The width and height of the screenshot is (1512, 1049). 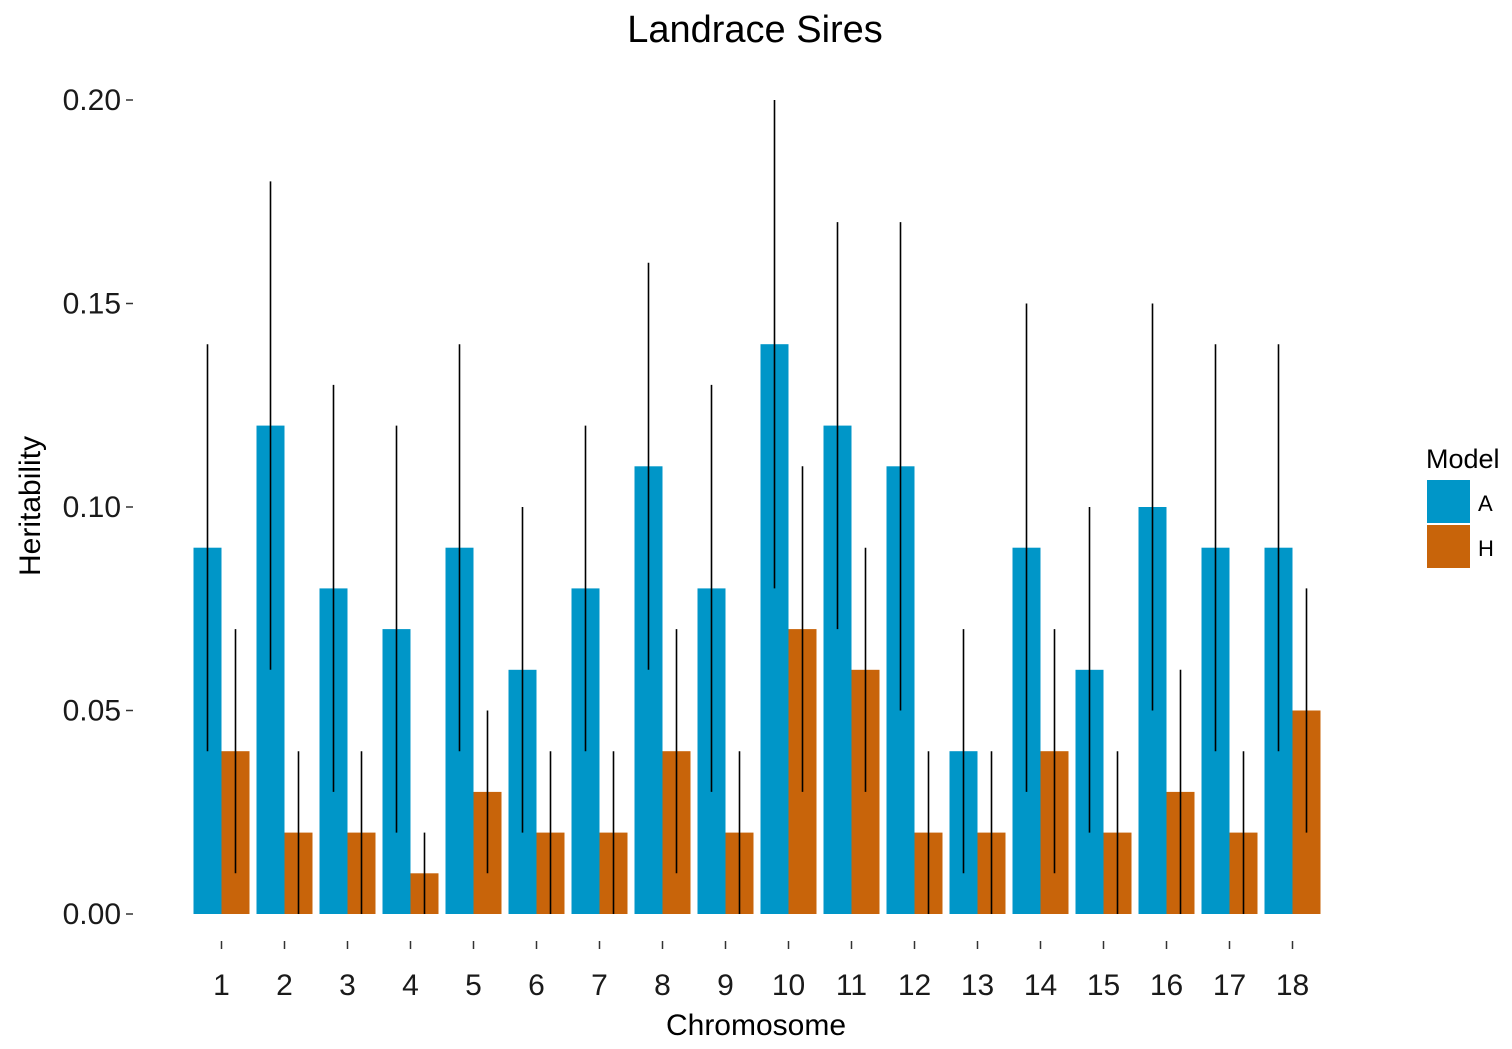 I want to click on x-tick-label: 3, so click(x=347, y=985).